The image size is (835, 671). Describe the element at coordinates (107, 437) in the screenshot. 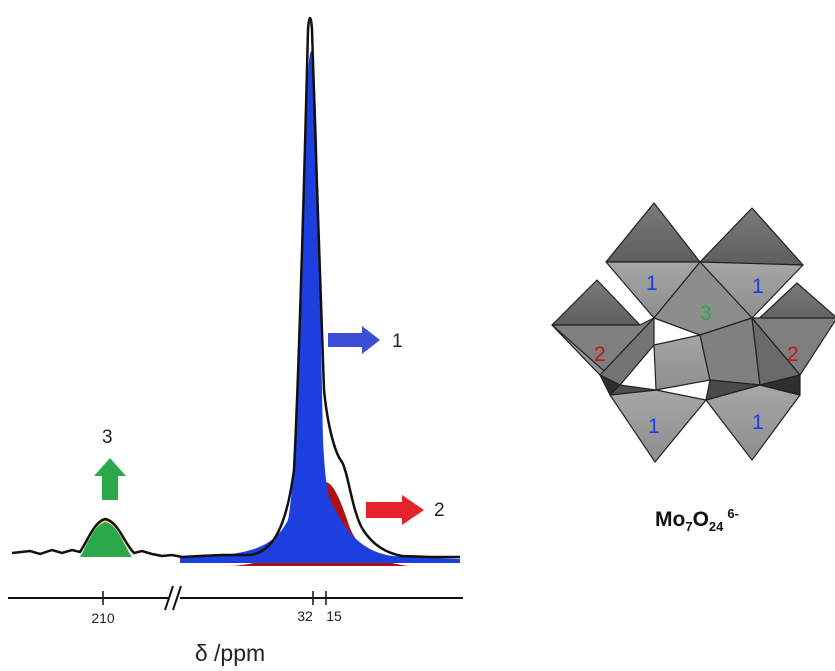

I see `peak-label-3: 3` at that location.